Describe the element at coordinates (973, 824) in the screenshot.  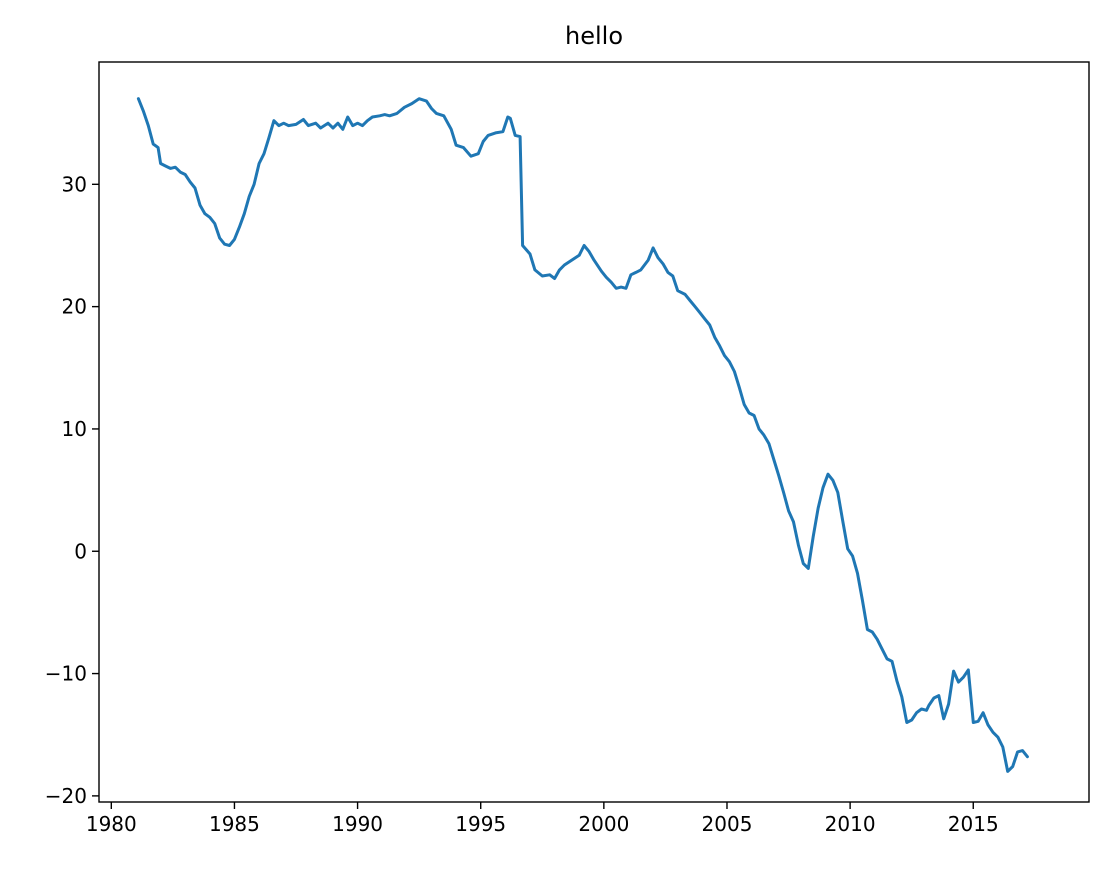
I see `x-tick-label: 2015` at that location.